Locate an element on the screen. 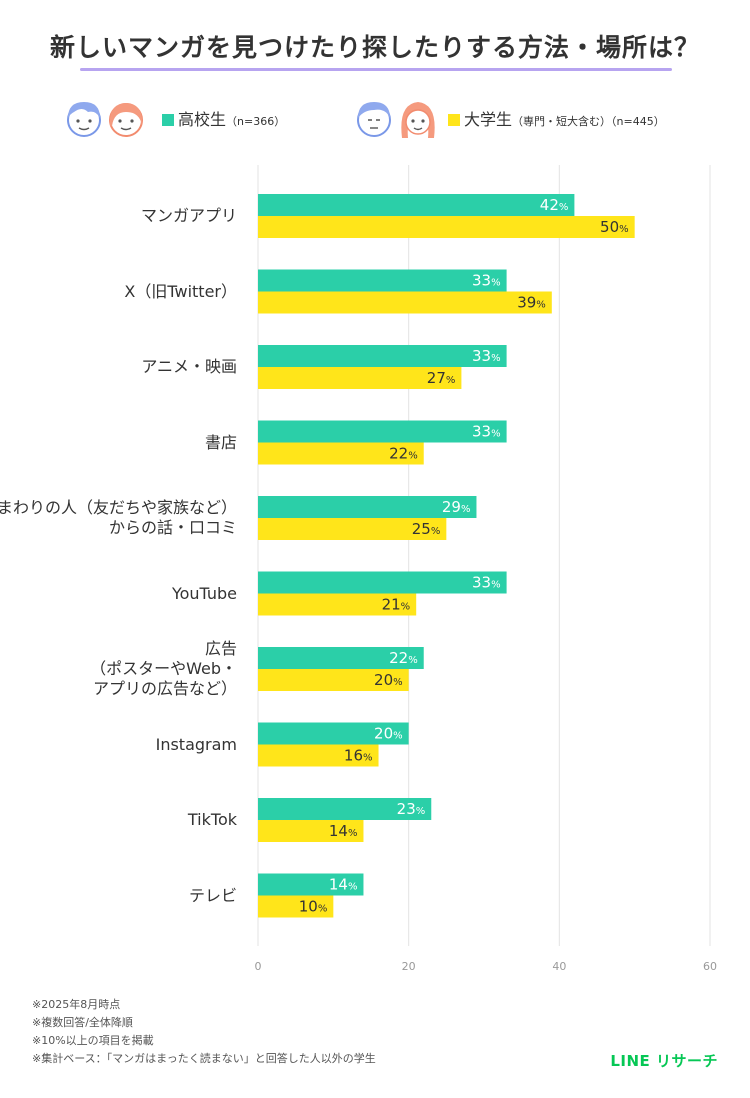  legend-university: 大学生（専門・短大含む）（n=445） is located at coordinates (536, 118).